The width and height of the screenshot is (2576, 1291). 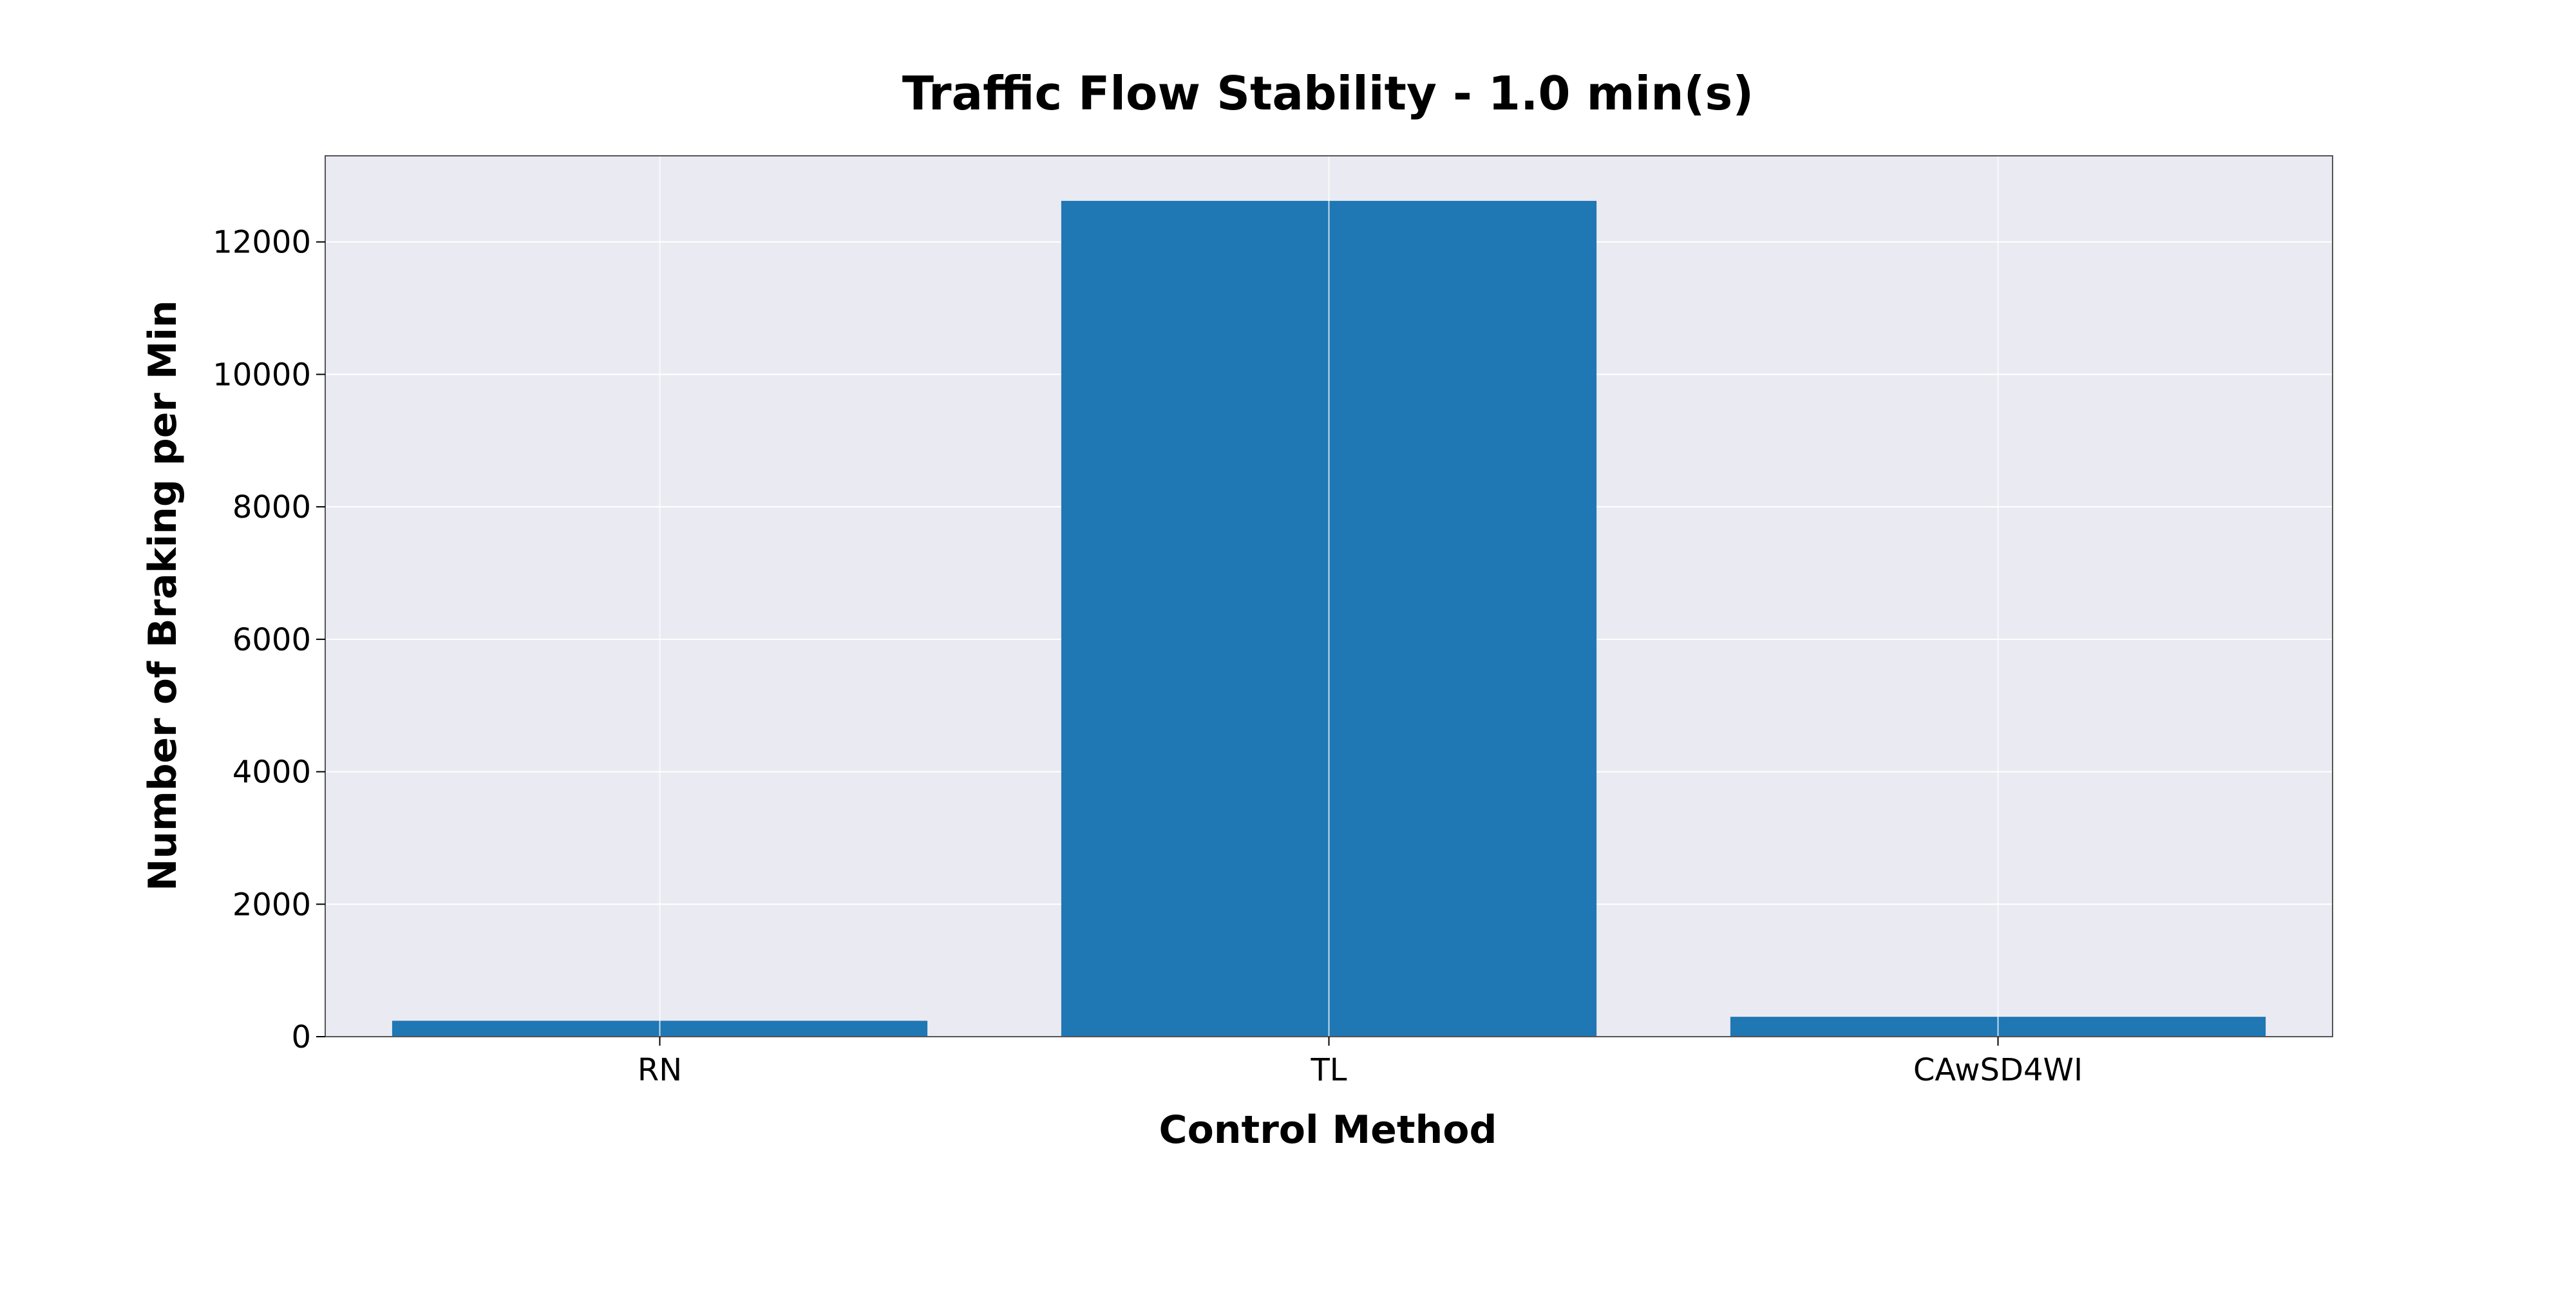 I want to click on y-tick-label: 2000, so click(x=271, y=905).